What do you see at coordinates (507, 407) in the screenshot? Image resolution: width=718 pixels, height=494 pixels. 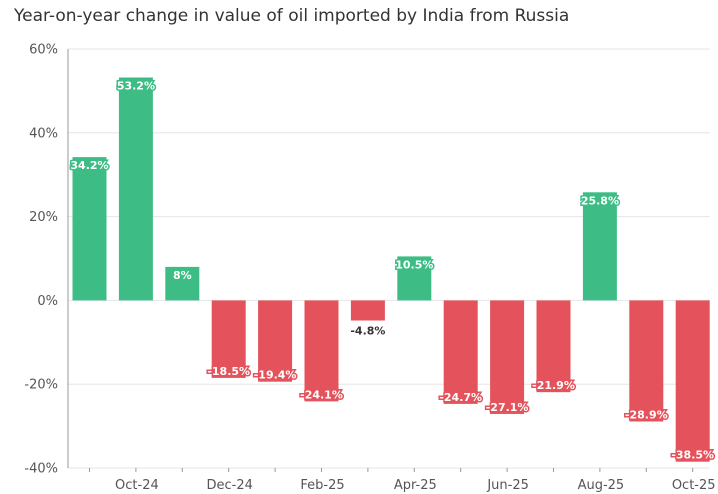 I see `data-label: -27.1%` at bounding box center [507, 407].